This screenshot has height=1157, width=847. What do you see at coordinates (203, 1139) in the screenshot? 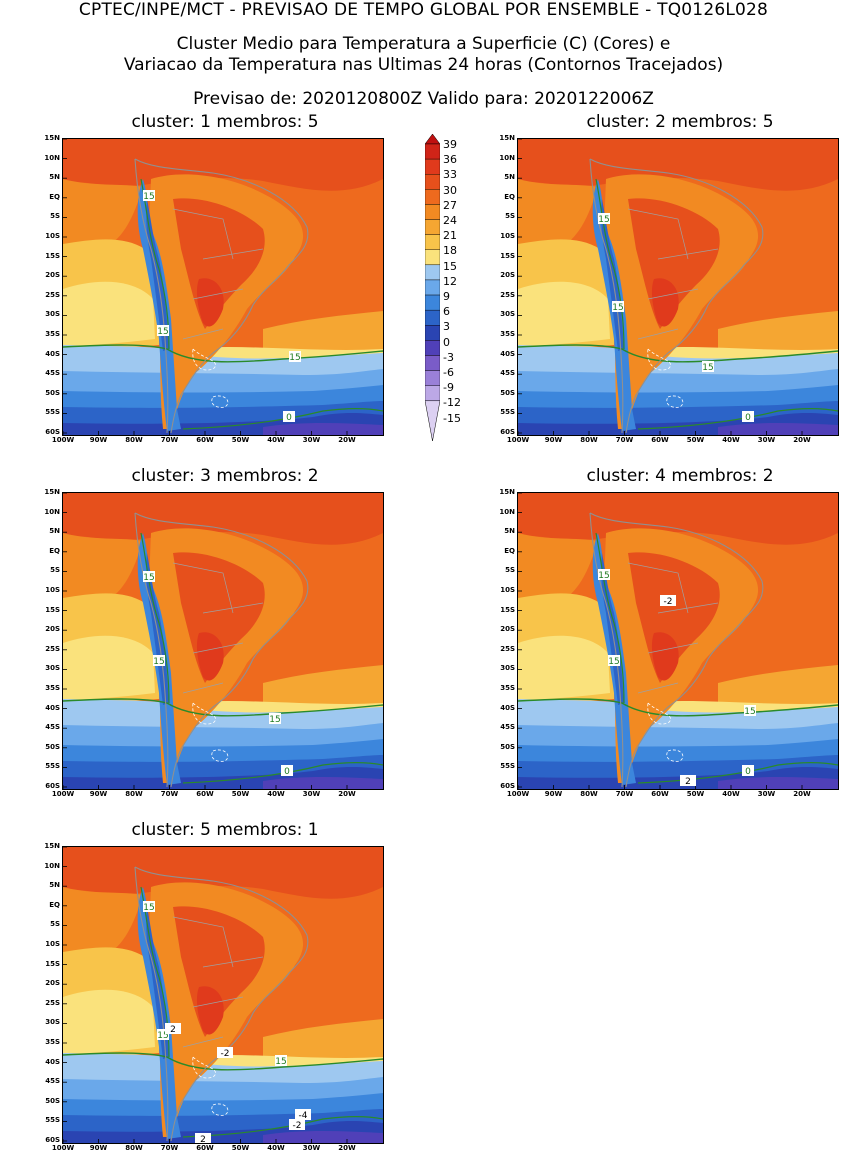
I see `svg-text: 2` at bounding box center [203, 1139].